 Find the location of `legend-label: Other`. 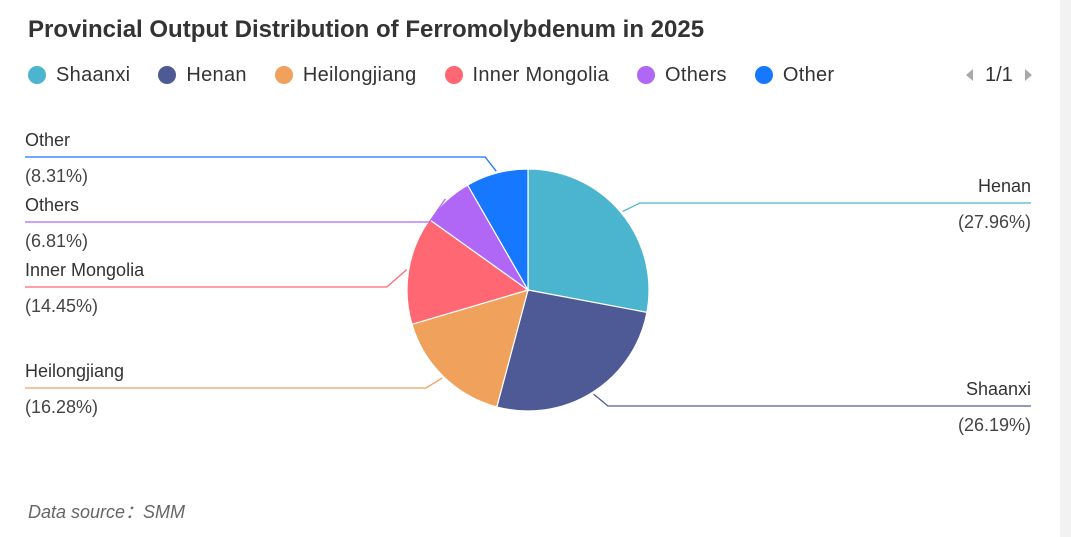

legend-label: Other is located at coordinates (808, 74).